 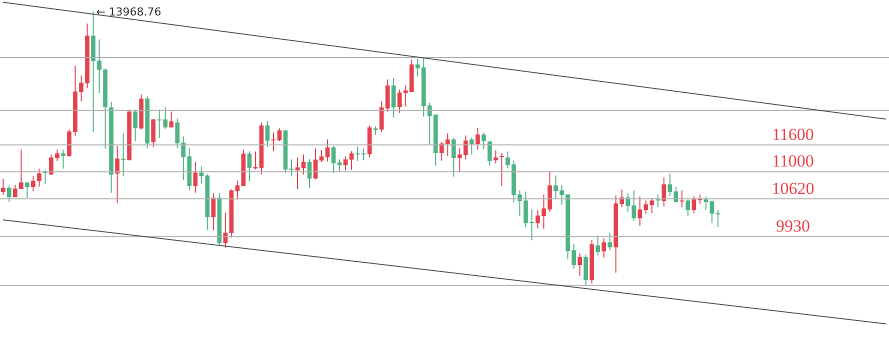 I want to click on annotation: 10620, so click(x=793, y=188).